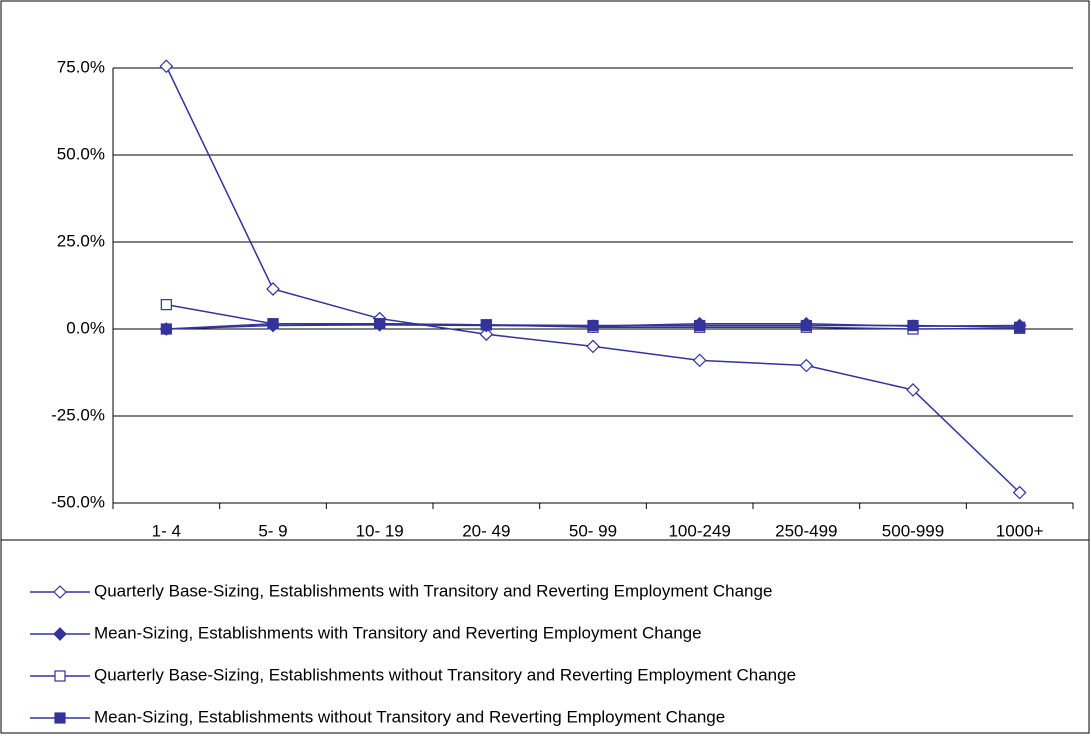 Image resolution: width=1091 pixels, height=740 pixels. I want to click on x-tick-label: 5- 9, so click(272, 530).